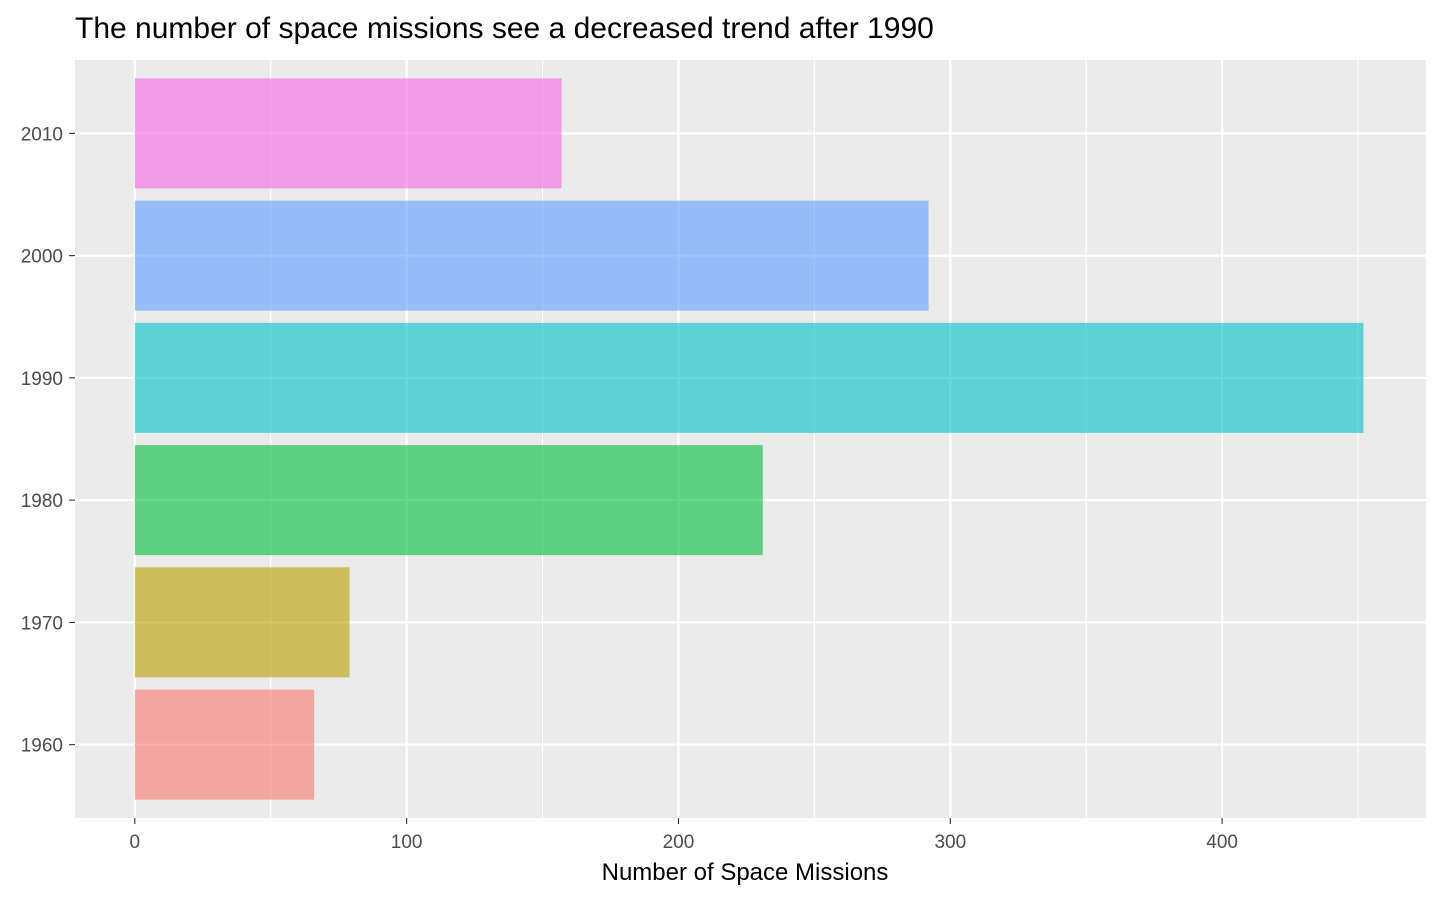 Image resolution: width=1440 pixels, height=900 pixels. I want to click on bar-1960, so click(224, 744).